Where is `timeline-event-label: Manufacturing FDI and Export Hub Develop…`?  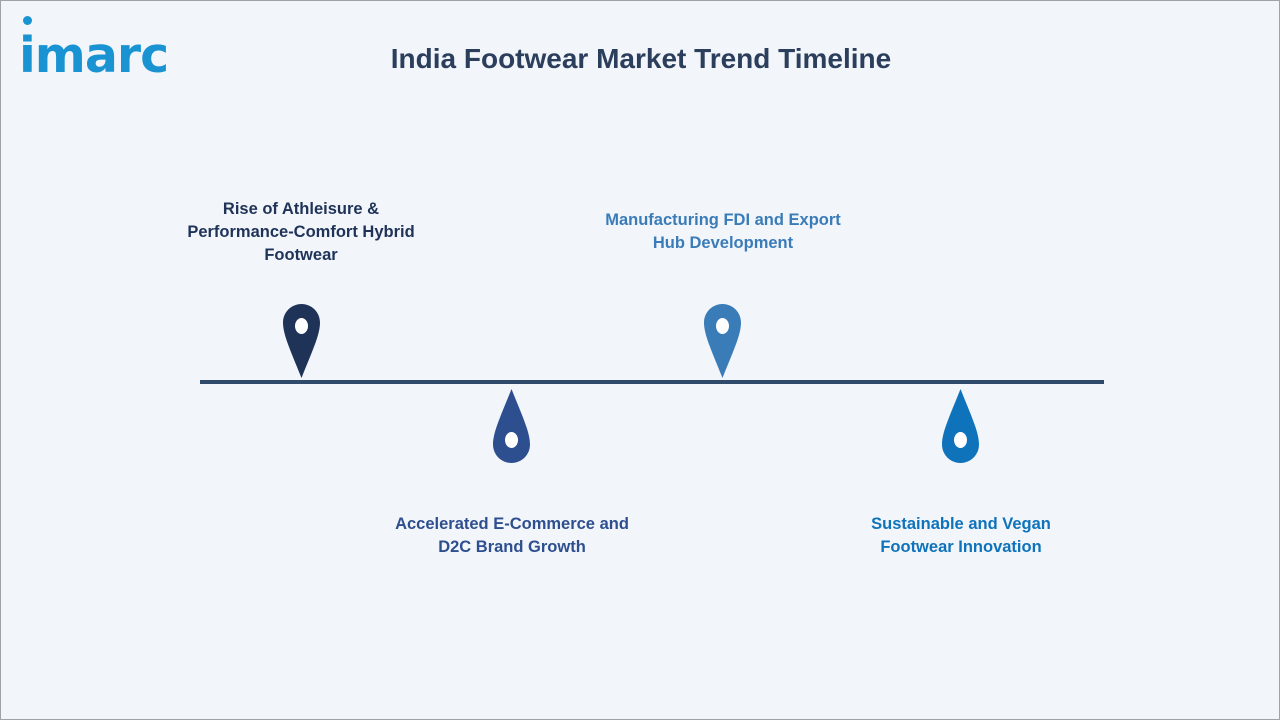
timeline-event-label: Manufacturing FDI and Export Hub Develop… is located at coordinates (723, 231).